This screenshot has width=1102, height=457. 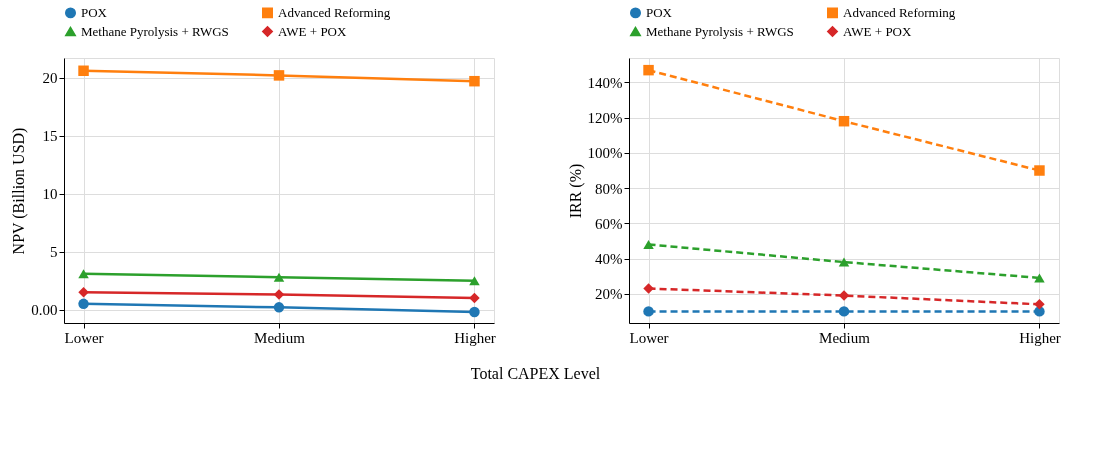 What do you see at coordinates (50, 136) in the screenshot?
I see `y-tick-label: 15` at bounding box center [50, 136].